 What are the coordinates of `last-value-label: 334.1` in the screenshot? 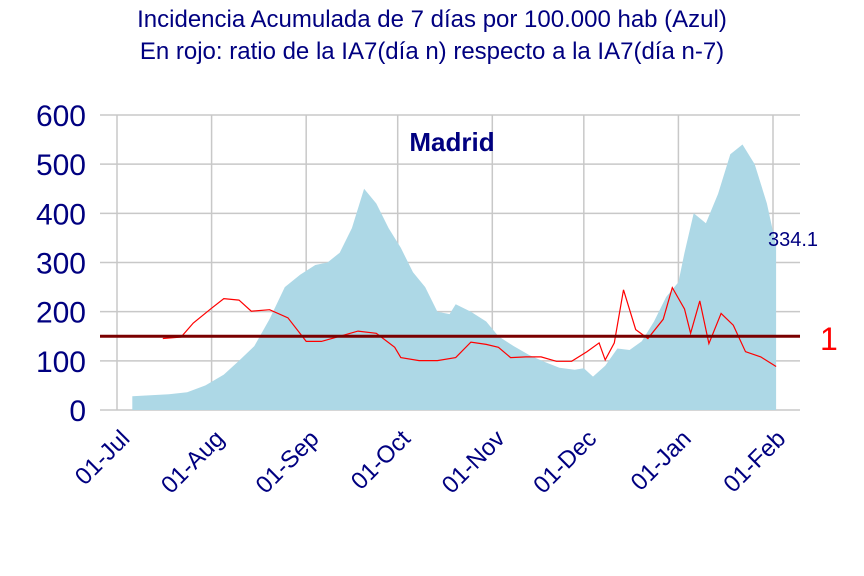 It's located at (793, 240).